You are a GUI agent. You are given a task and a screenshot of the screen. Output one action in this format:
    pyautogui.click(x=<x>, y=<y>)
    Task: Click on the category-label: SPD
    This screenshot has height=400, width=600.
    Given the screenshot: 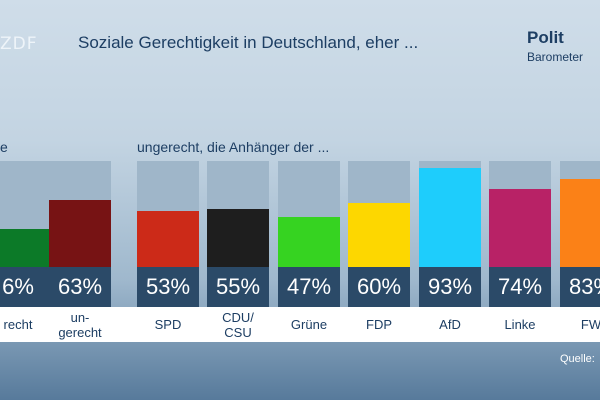 What is the action you would take?
    pyautogui.click(x=168, y=324)
    